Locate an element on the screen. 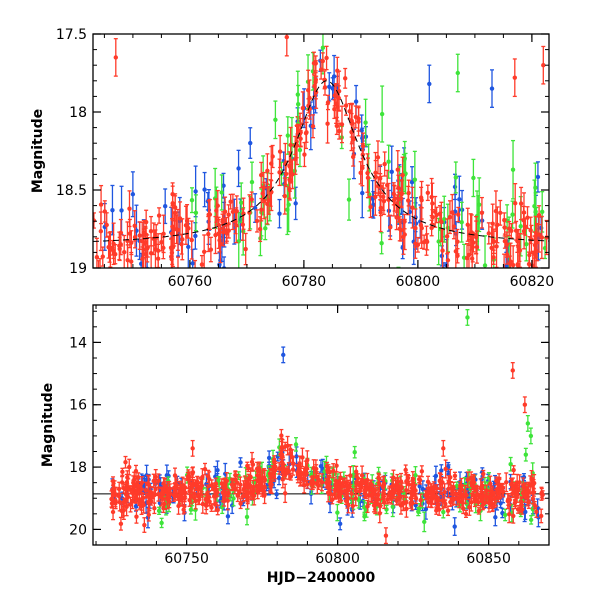  top-y-tick-label: 18.5 is located at coordinates (71, 191).